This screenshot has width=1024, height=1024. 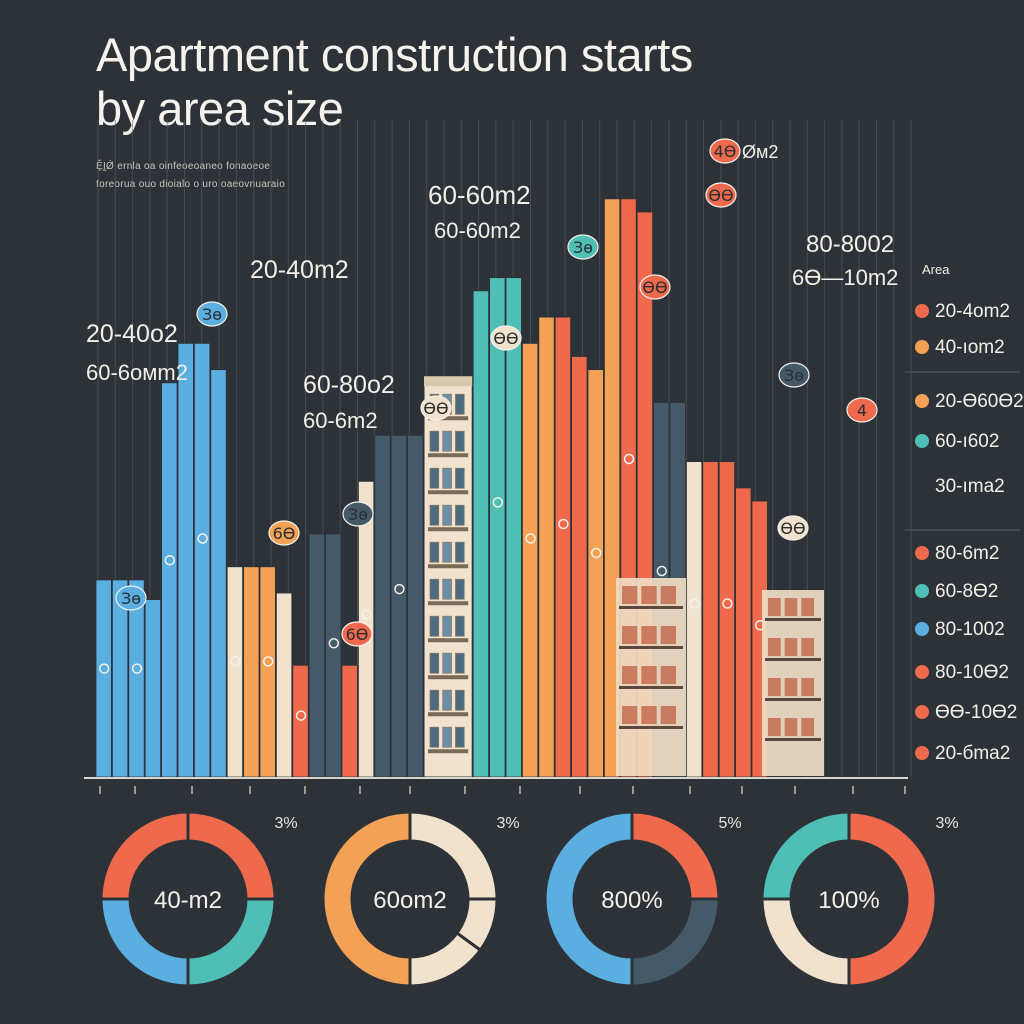 What do you see at coordinates (191, 184) in the screenshot?
I see `chart-subtitle-line-2: foreorua ouo dioialo o uro oaeovnuaraio` at bounding box center [191, 184].